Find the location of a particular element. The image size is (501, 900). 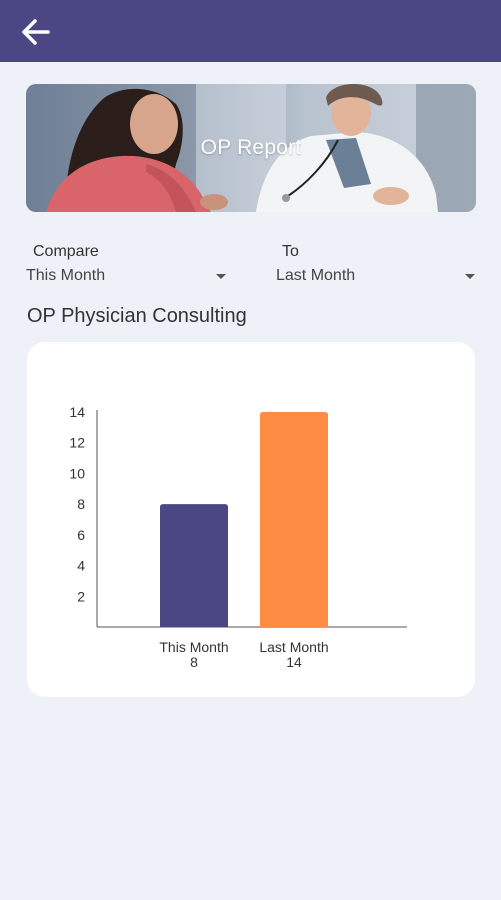

doctor-patient-illustration is located at coordinates (261, 148).